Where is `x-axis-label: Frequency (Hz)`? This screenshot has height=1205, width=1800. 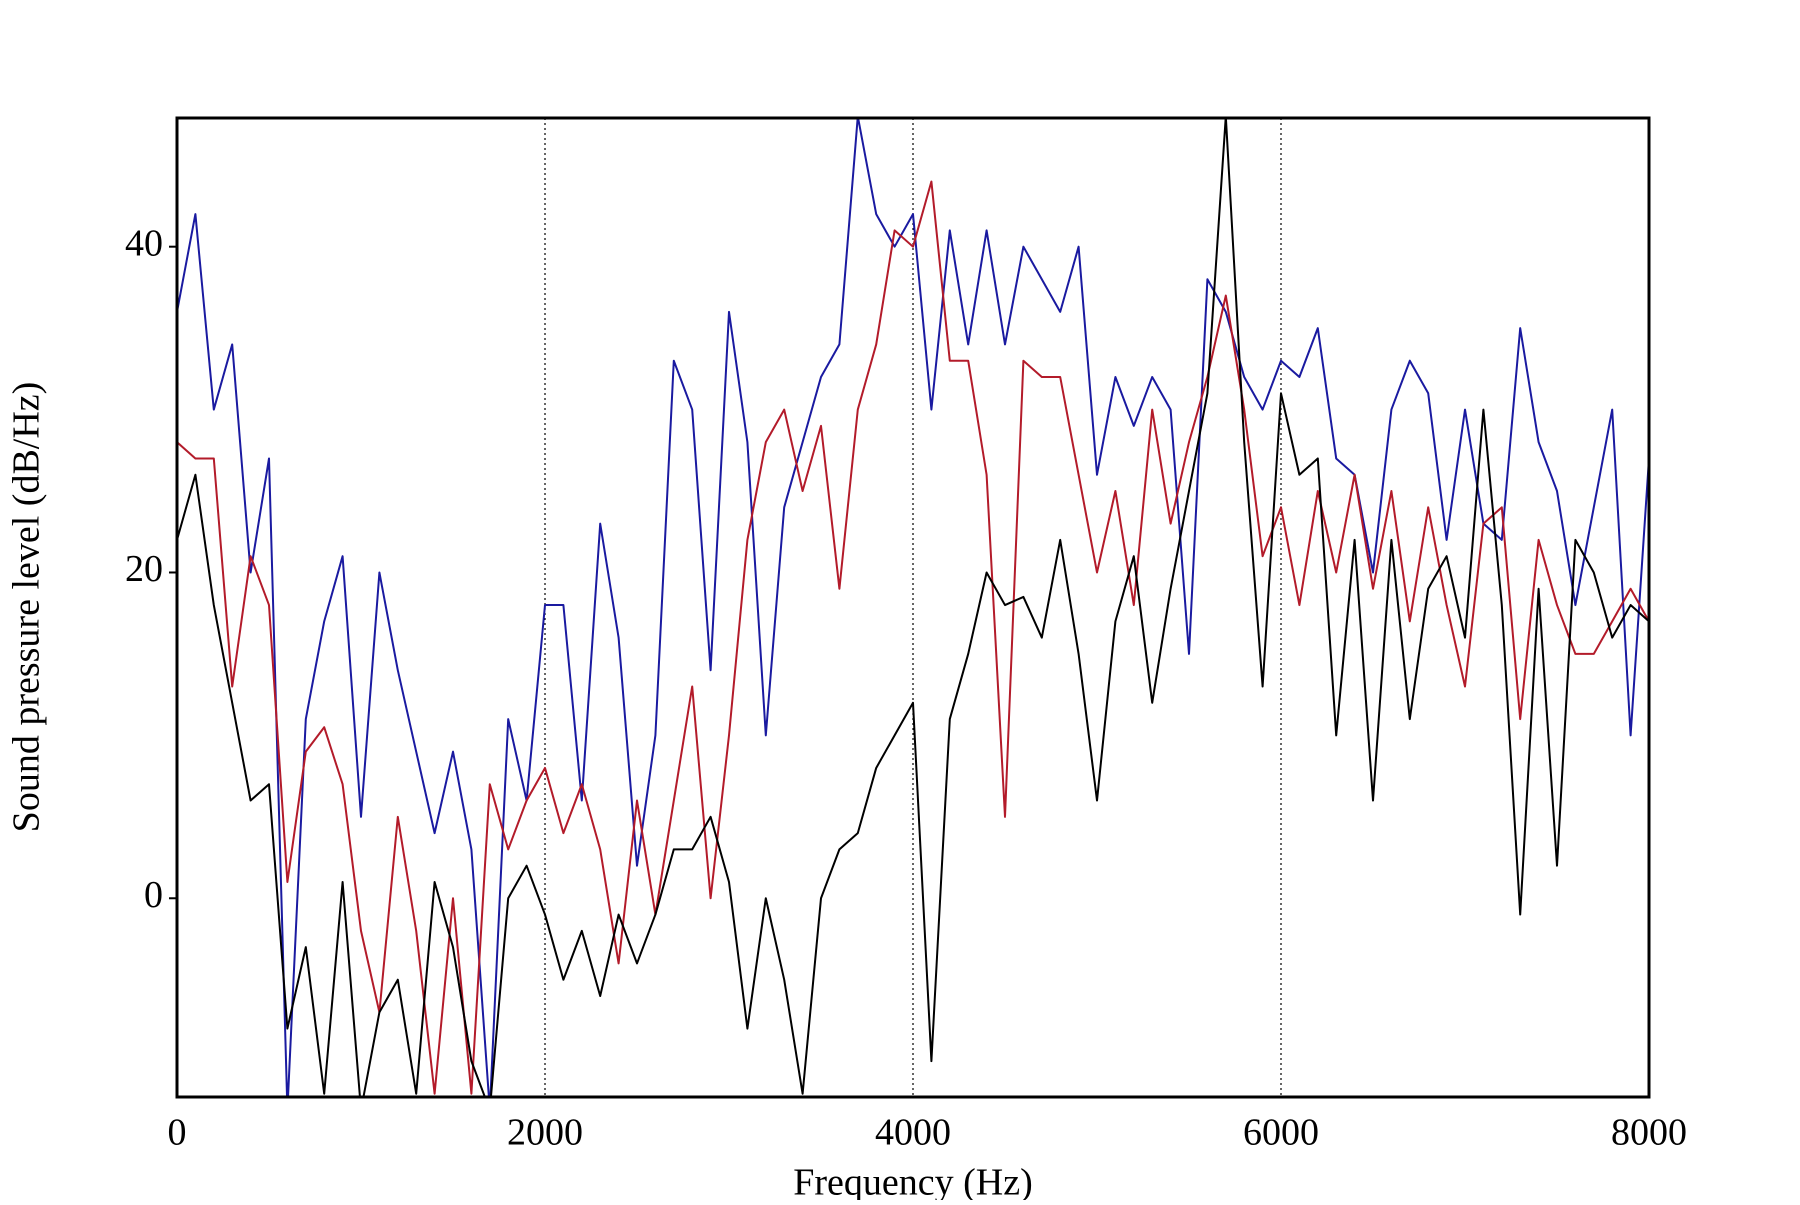
x-axis-label: Frequency (Hz) is located at coordinates (913, 1181).